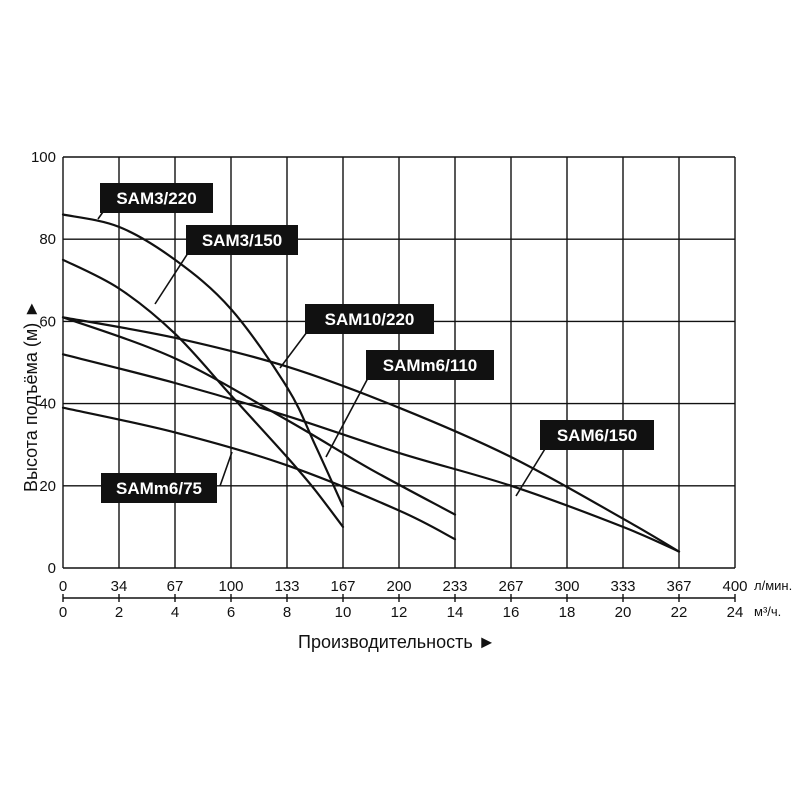  What do you see at coordinates (455, 612) in the screenshot?
I see `x-tick-m3h-14: 14` at bounding box center [455, 612].